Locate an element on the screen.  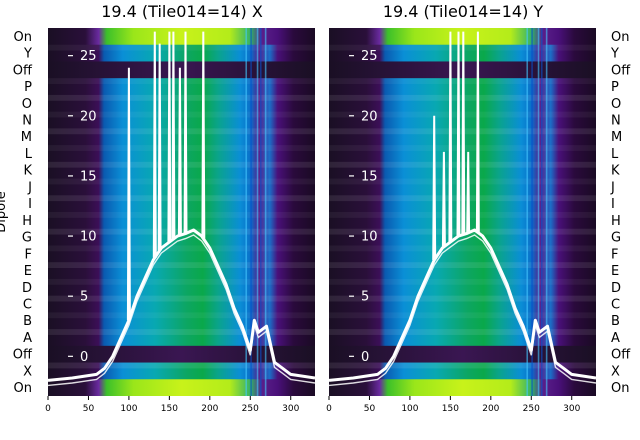
row-label: K is located at coordinates (27, 171).